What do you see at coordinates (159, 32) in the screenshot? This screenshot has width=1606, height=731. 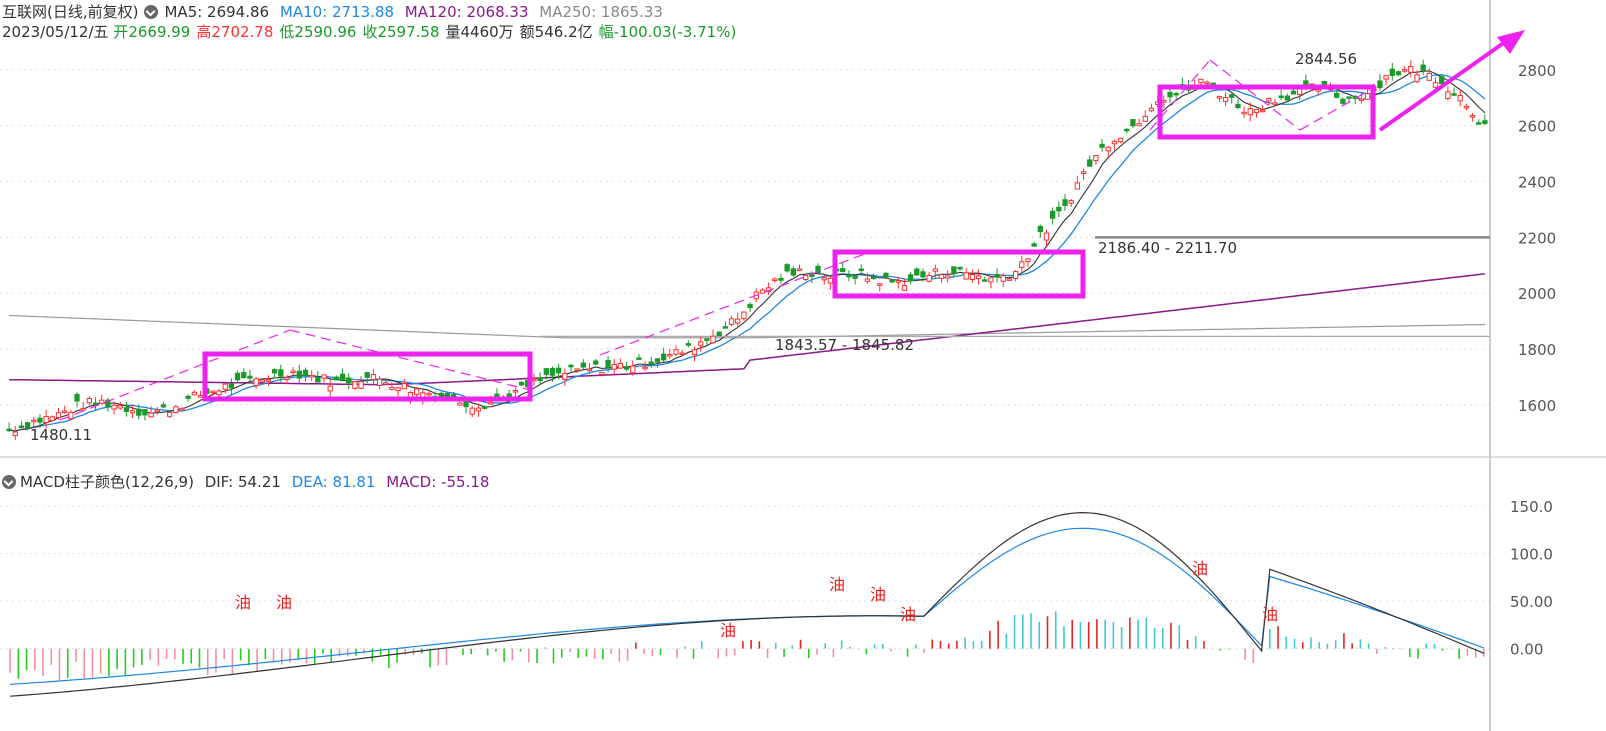 I see `open-value: 2669.99` at bounding box center [159, 32].